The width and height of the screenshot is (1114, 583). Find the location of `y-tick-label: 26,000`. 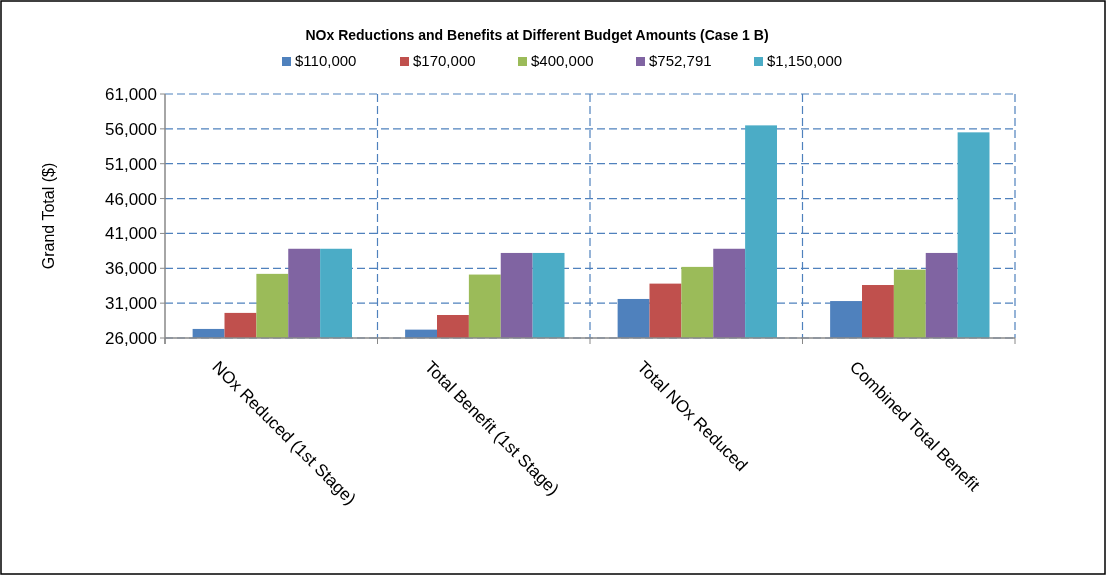

y-tick-label: 26,000 is located at coordinates (131, 338).